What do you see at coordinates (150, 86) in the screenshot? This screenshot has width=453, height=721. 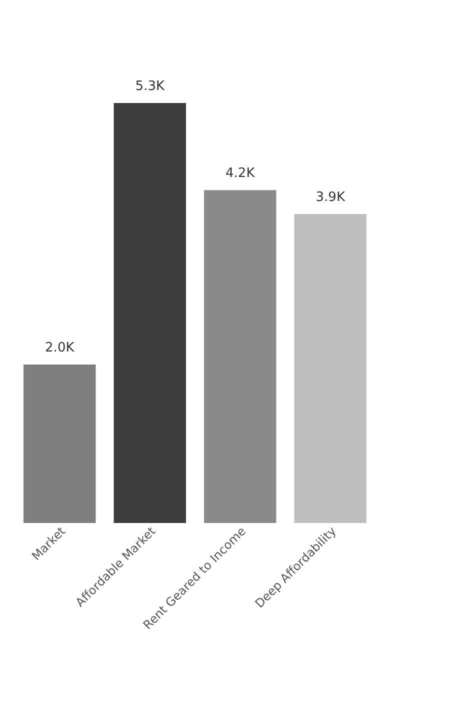 I see `data-label: 5.3K` at bounding box center [150, 86].